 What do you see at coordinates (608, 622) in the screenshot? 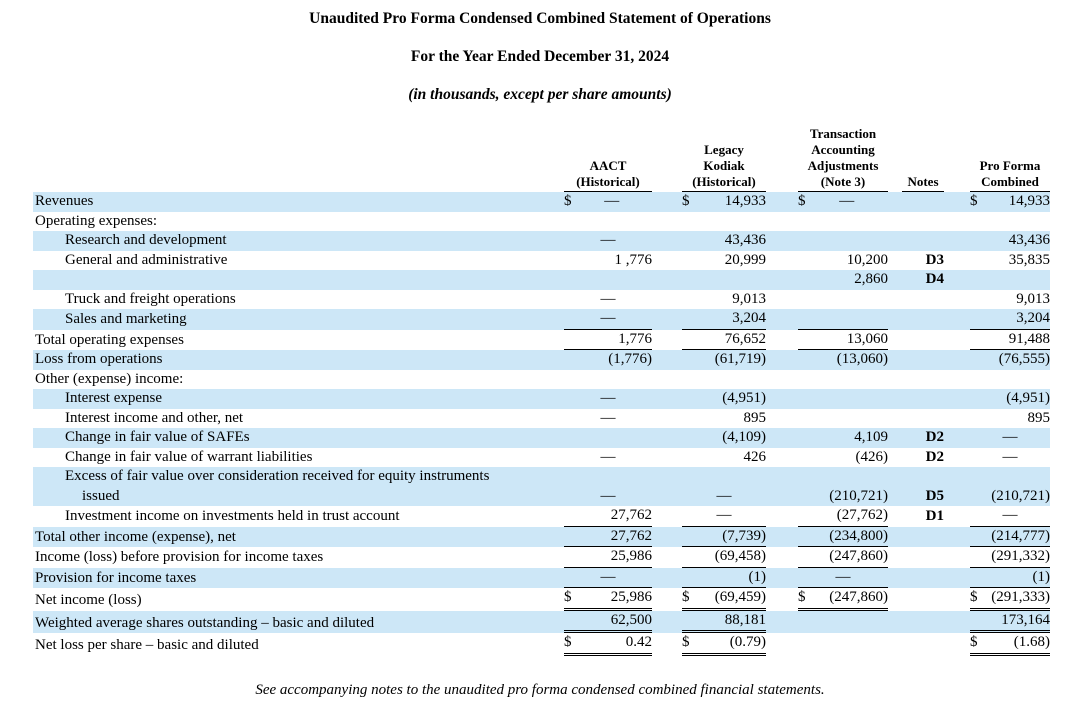
I see `cell-aact-historical: 62,500` at bounding box center [608, 622].